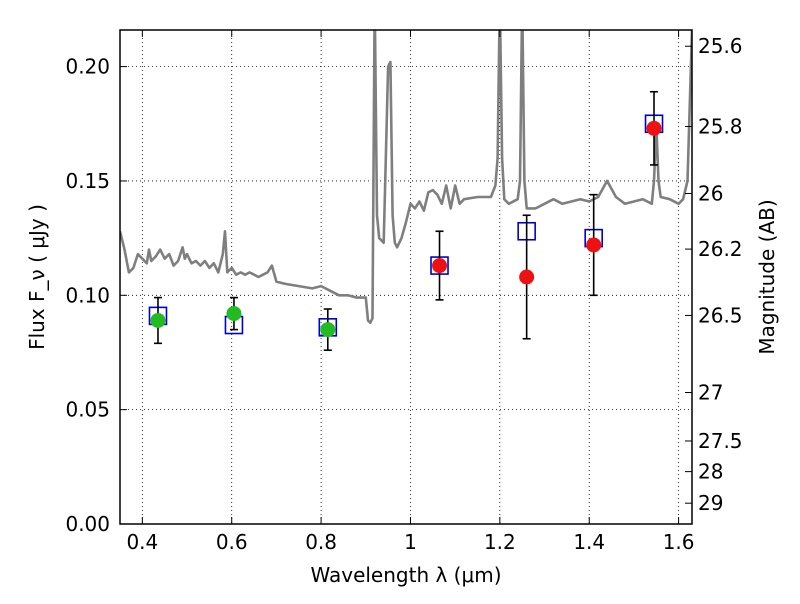 Image resolution: width=800 pixels, height=604 pixels. Describe the element at coordinates (37, 277) in the screenshot. I see `y-axis-label: Flux F_ν ( μJy )` at that location.